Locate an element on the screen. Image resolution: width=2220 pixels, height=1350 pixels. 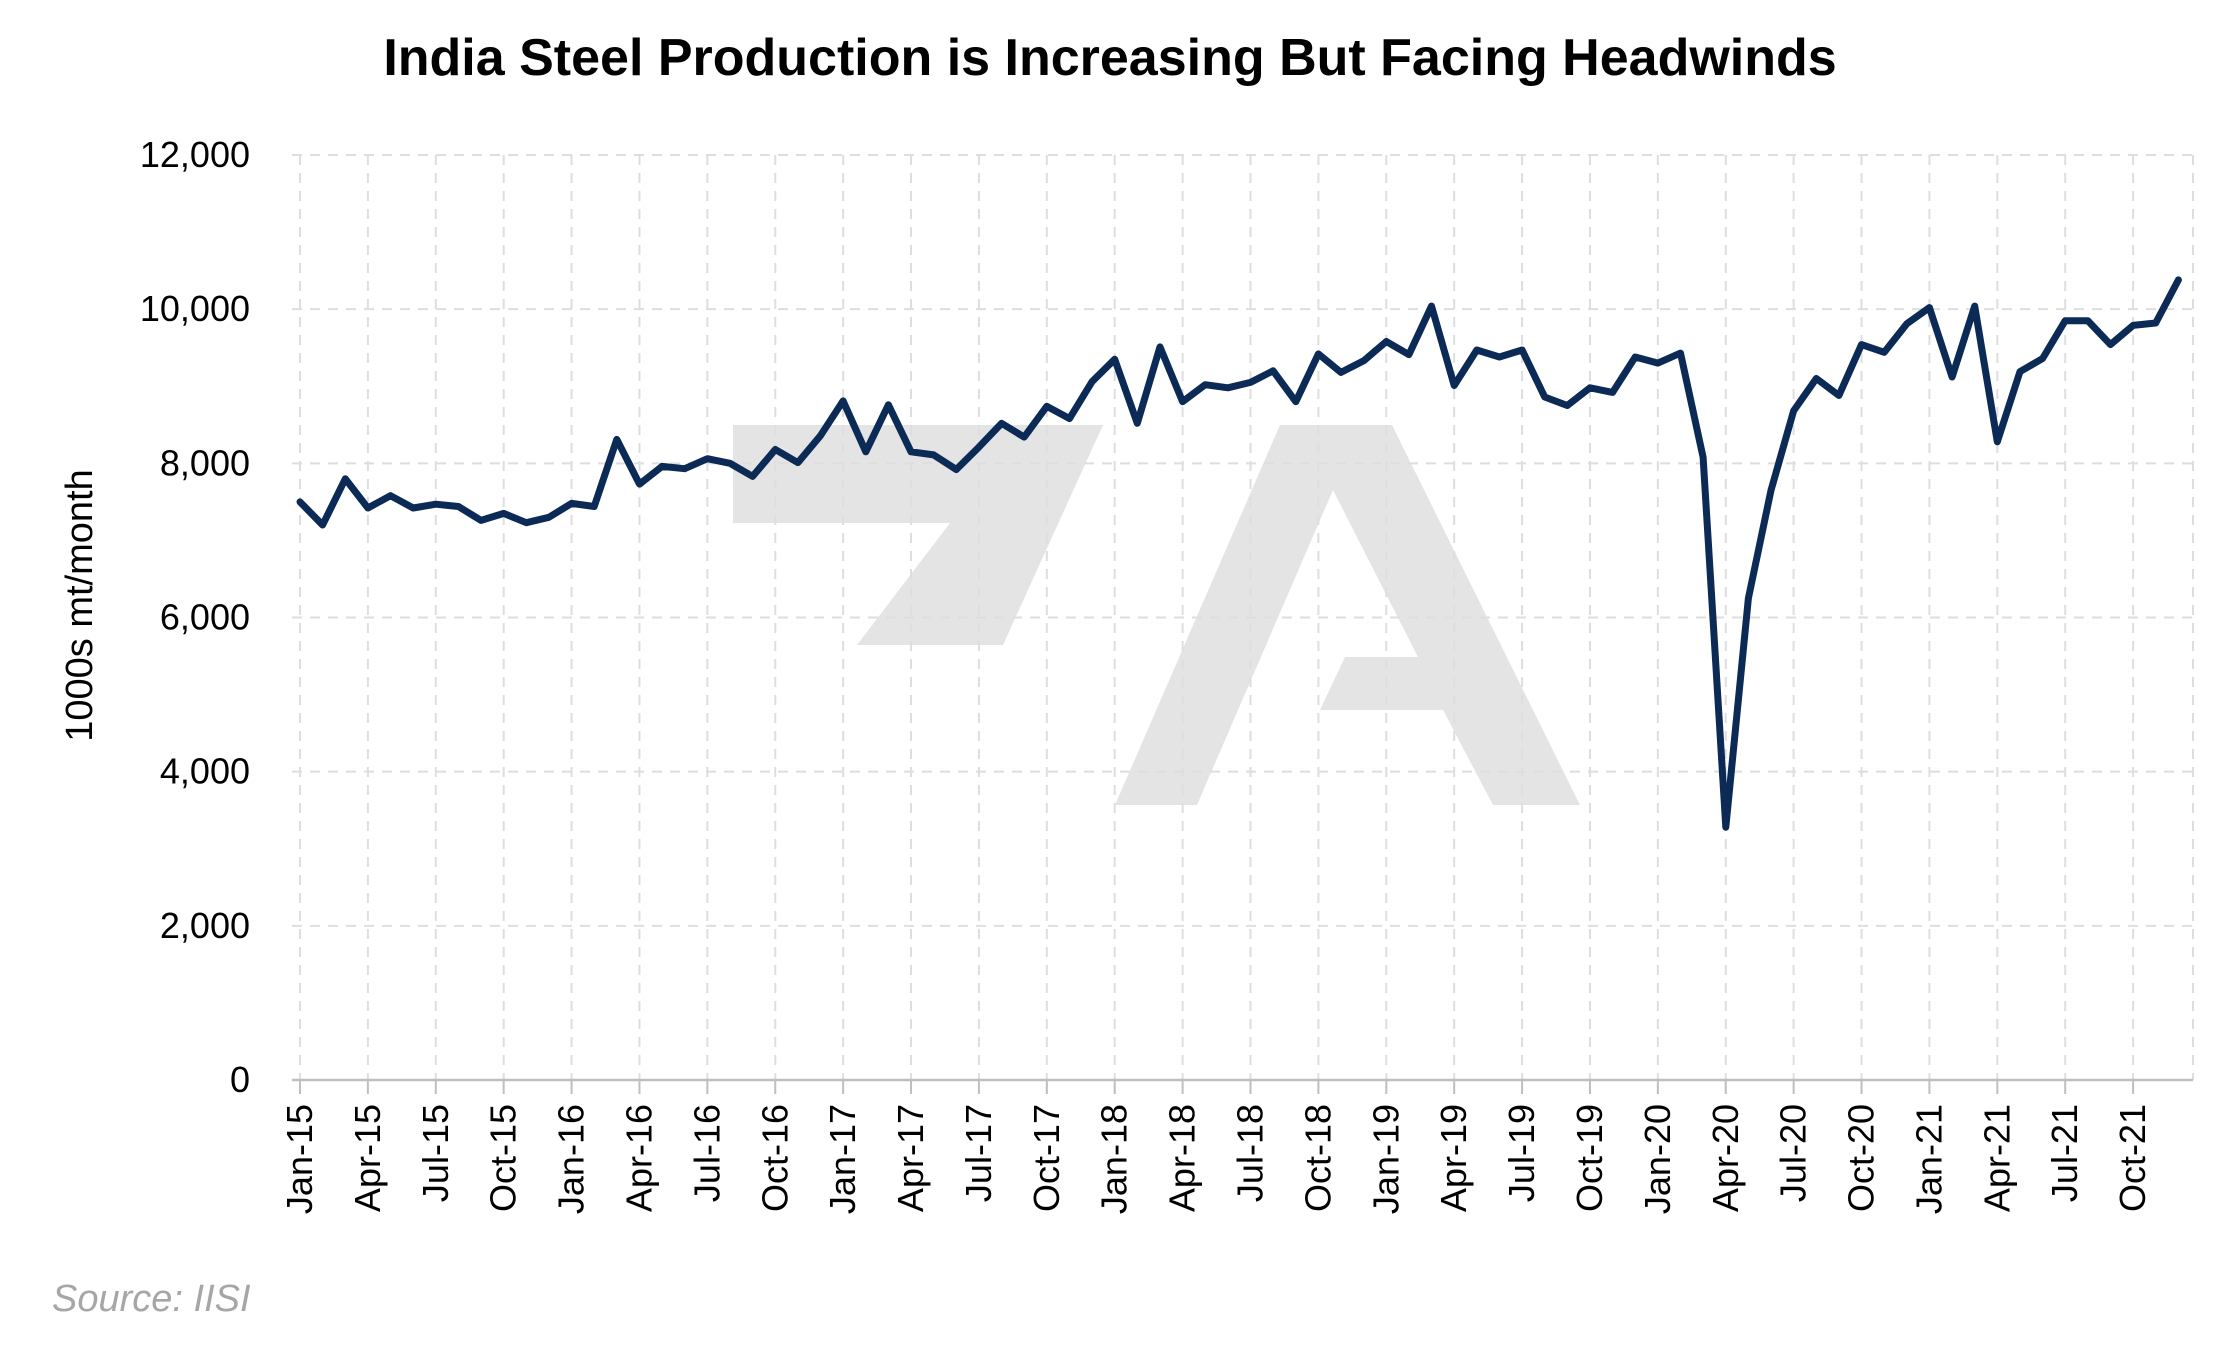
y-tick-label: 8,000 is located at coordinates (205, 462).